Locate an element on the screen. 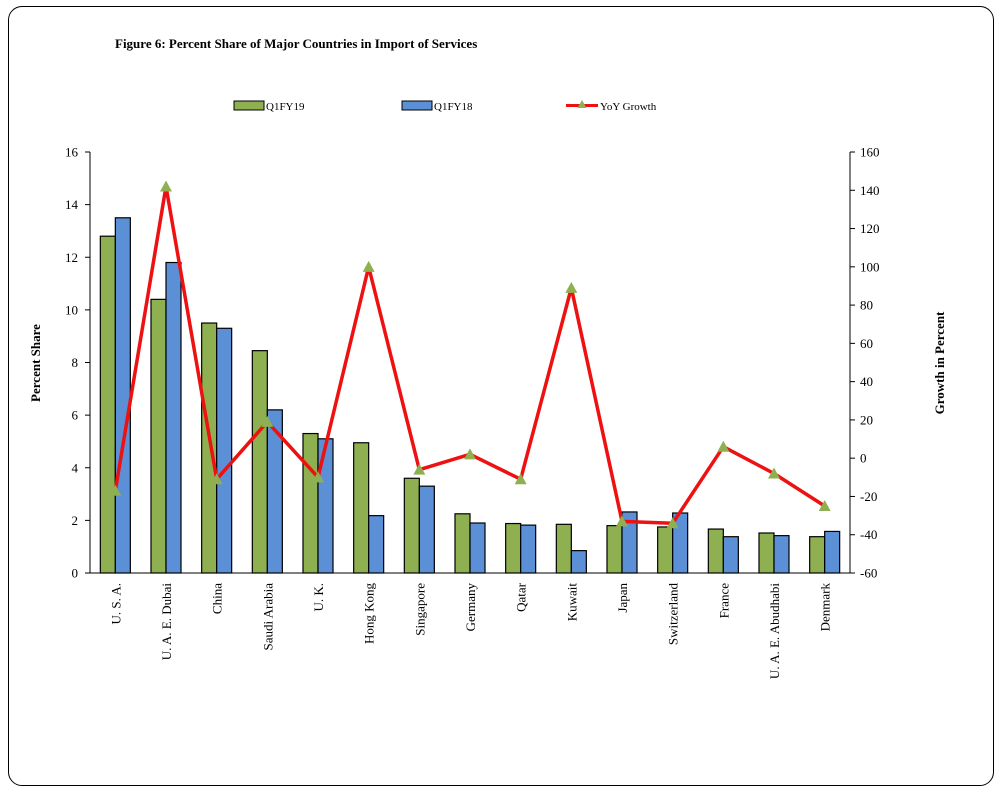 Image resolution: width=998 pixels, height=786 pixels. legend-item-yoy-growth: YoY Growth is located at coordinates (611, 106).